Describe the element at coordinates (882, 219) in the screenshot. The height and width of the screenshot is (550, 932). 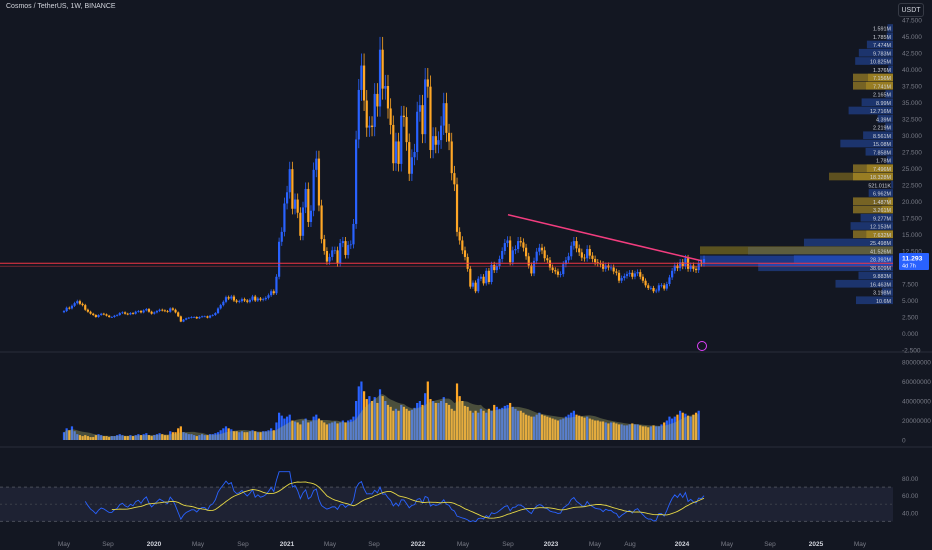
I see `volume-profile-label: 9.277M` at that location.